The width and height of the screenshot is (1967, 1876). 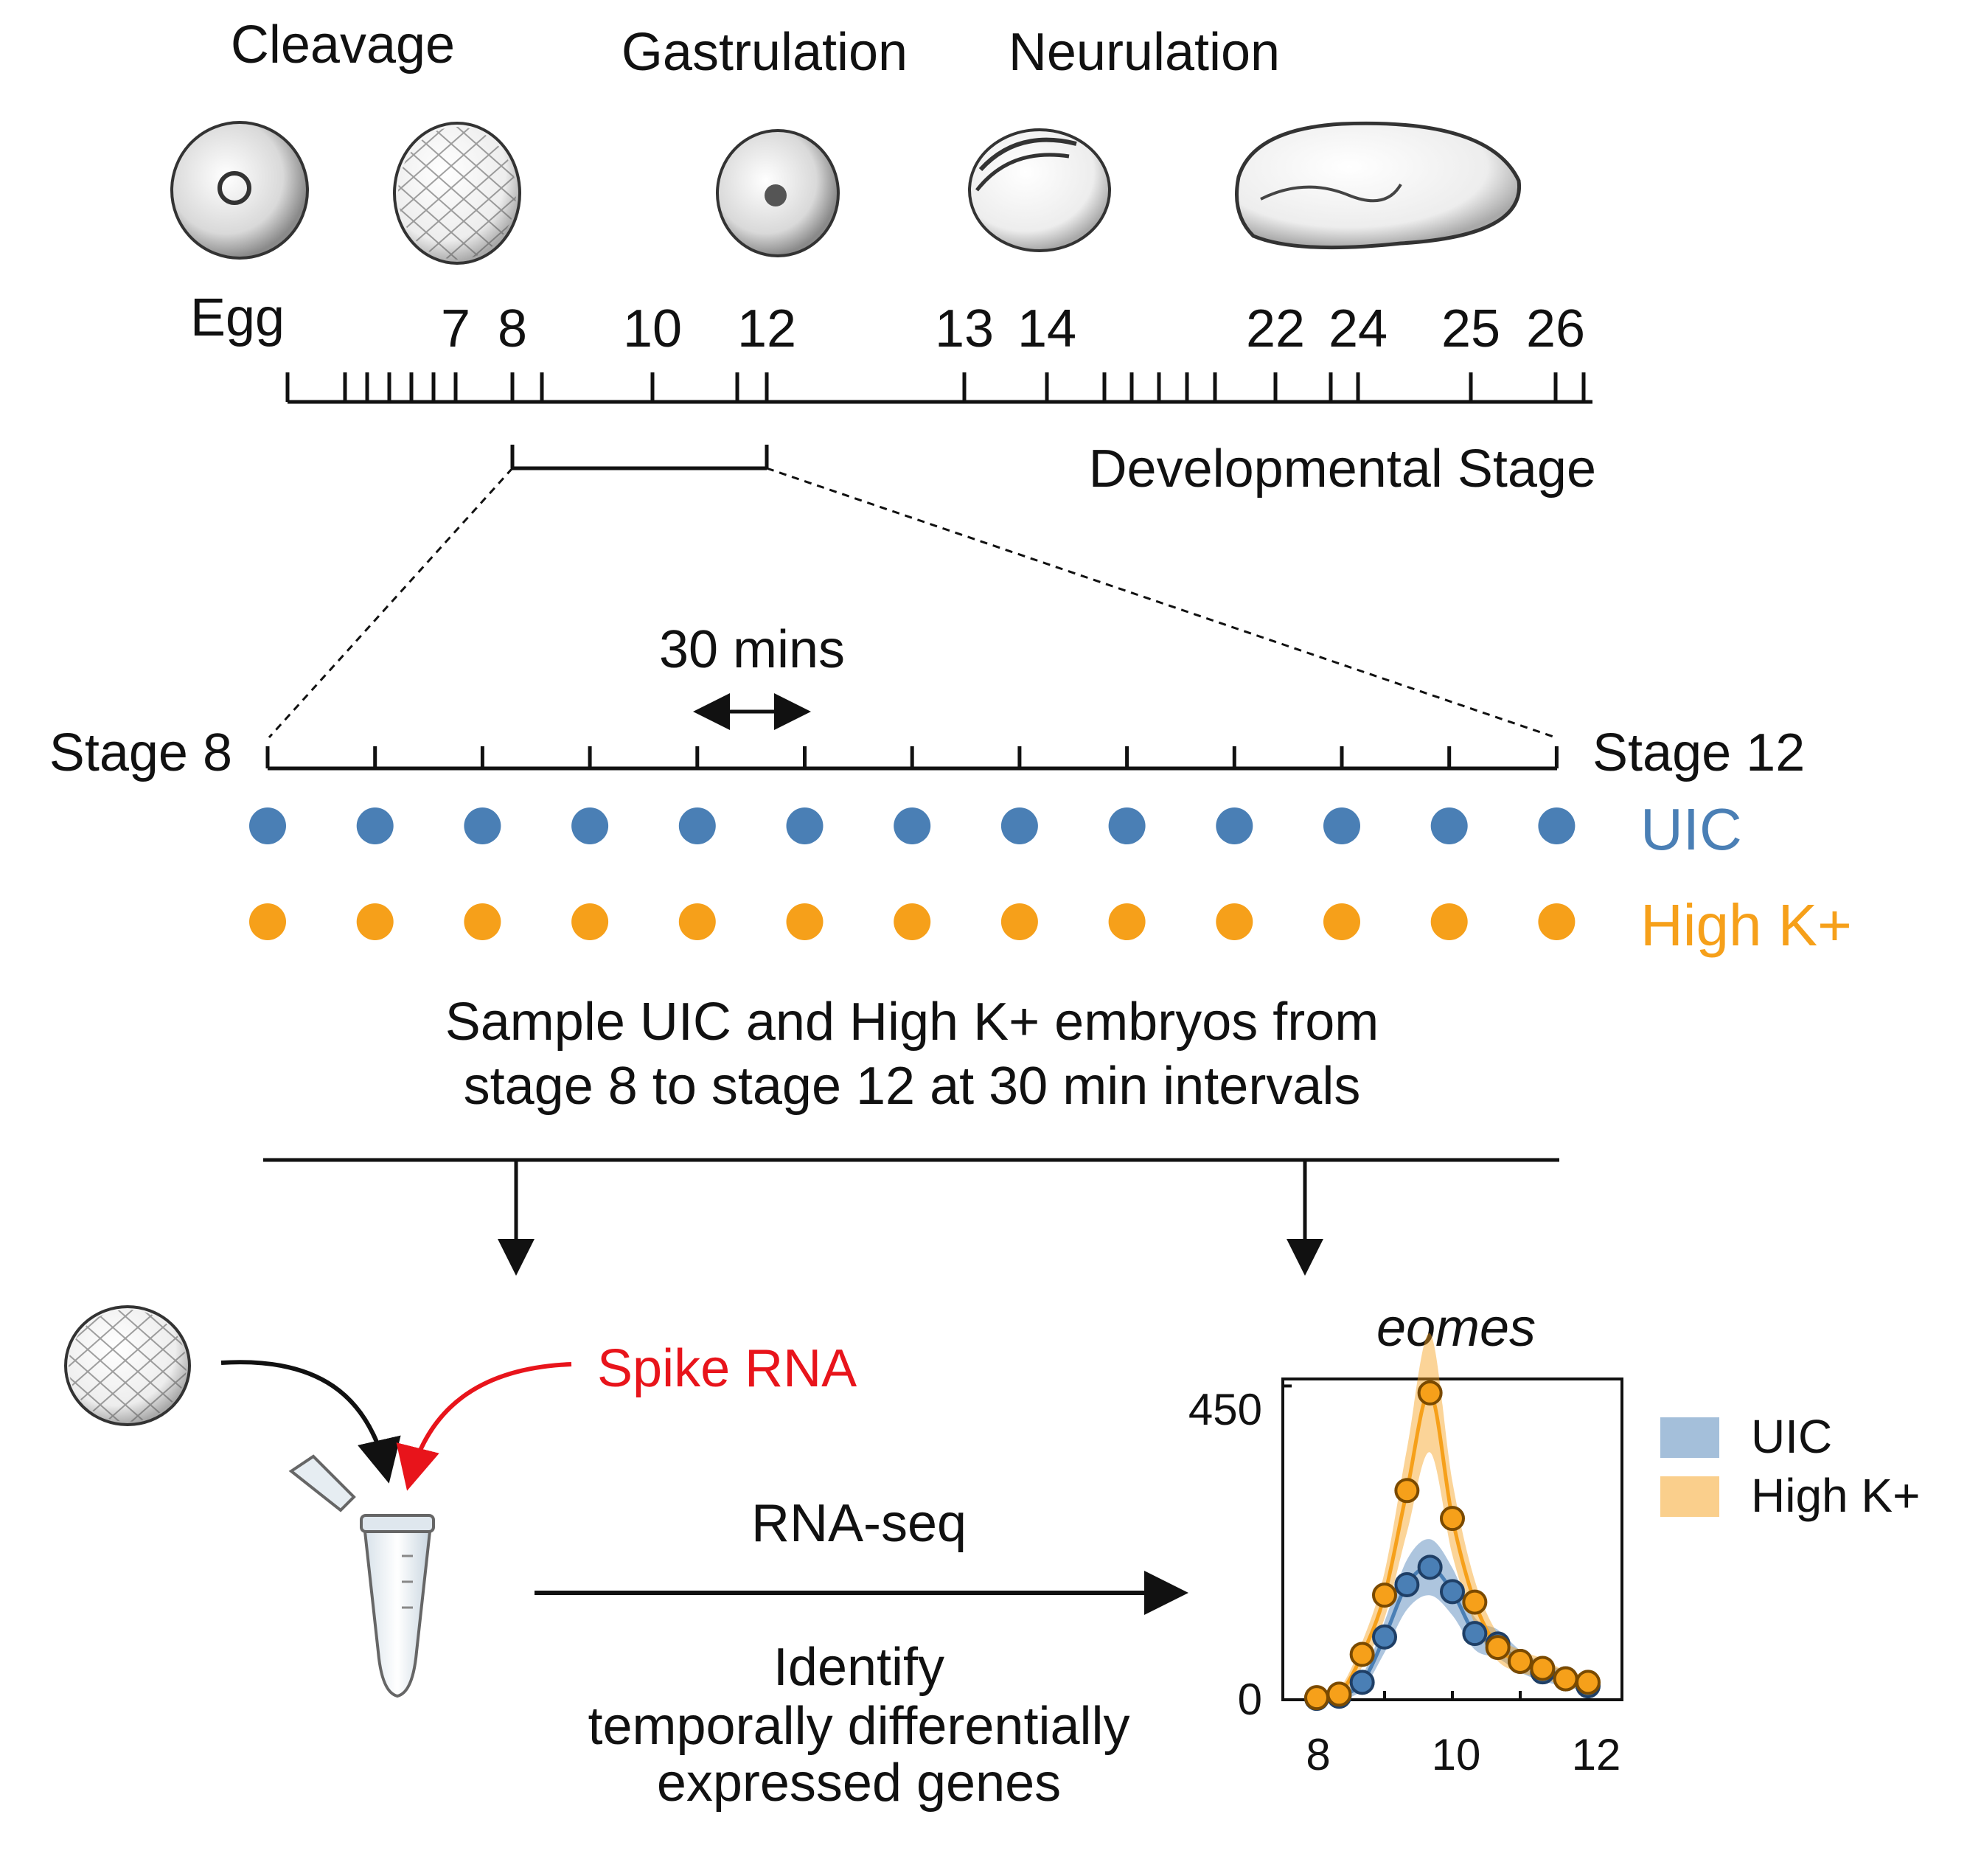 I want to click on rna-seq-label: RNA-seq, so click(x=859, y=1523).